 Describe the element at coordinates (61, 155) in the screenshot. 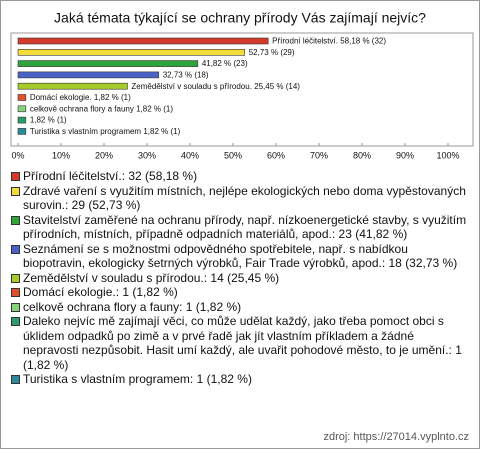

I see `x-tick-label: 10%` at that location.